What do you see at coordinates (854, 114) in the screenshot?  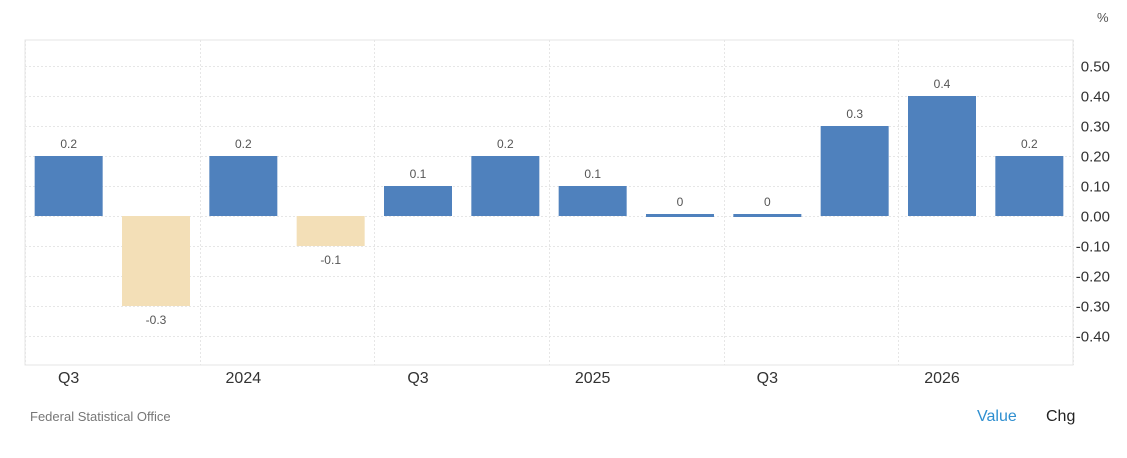 I see `data-label: 0.3` at bounding box center [854, 114].